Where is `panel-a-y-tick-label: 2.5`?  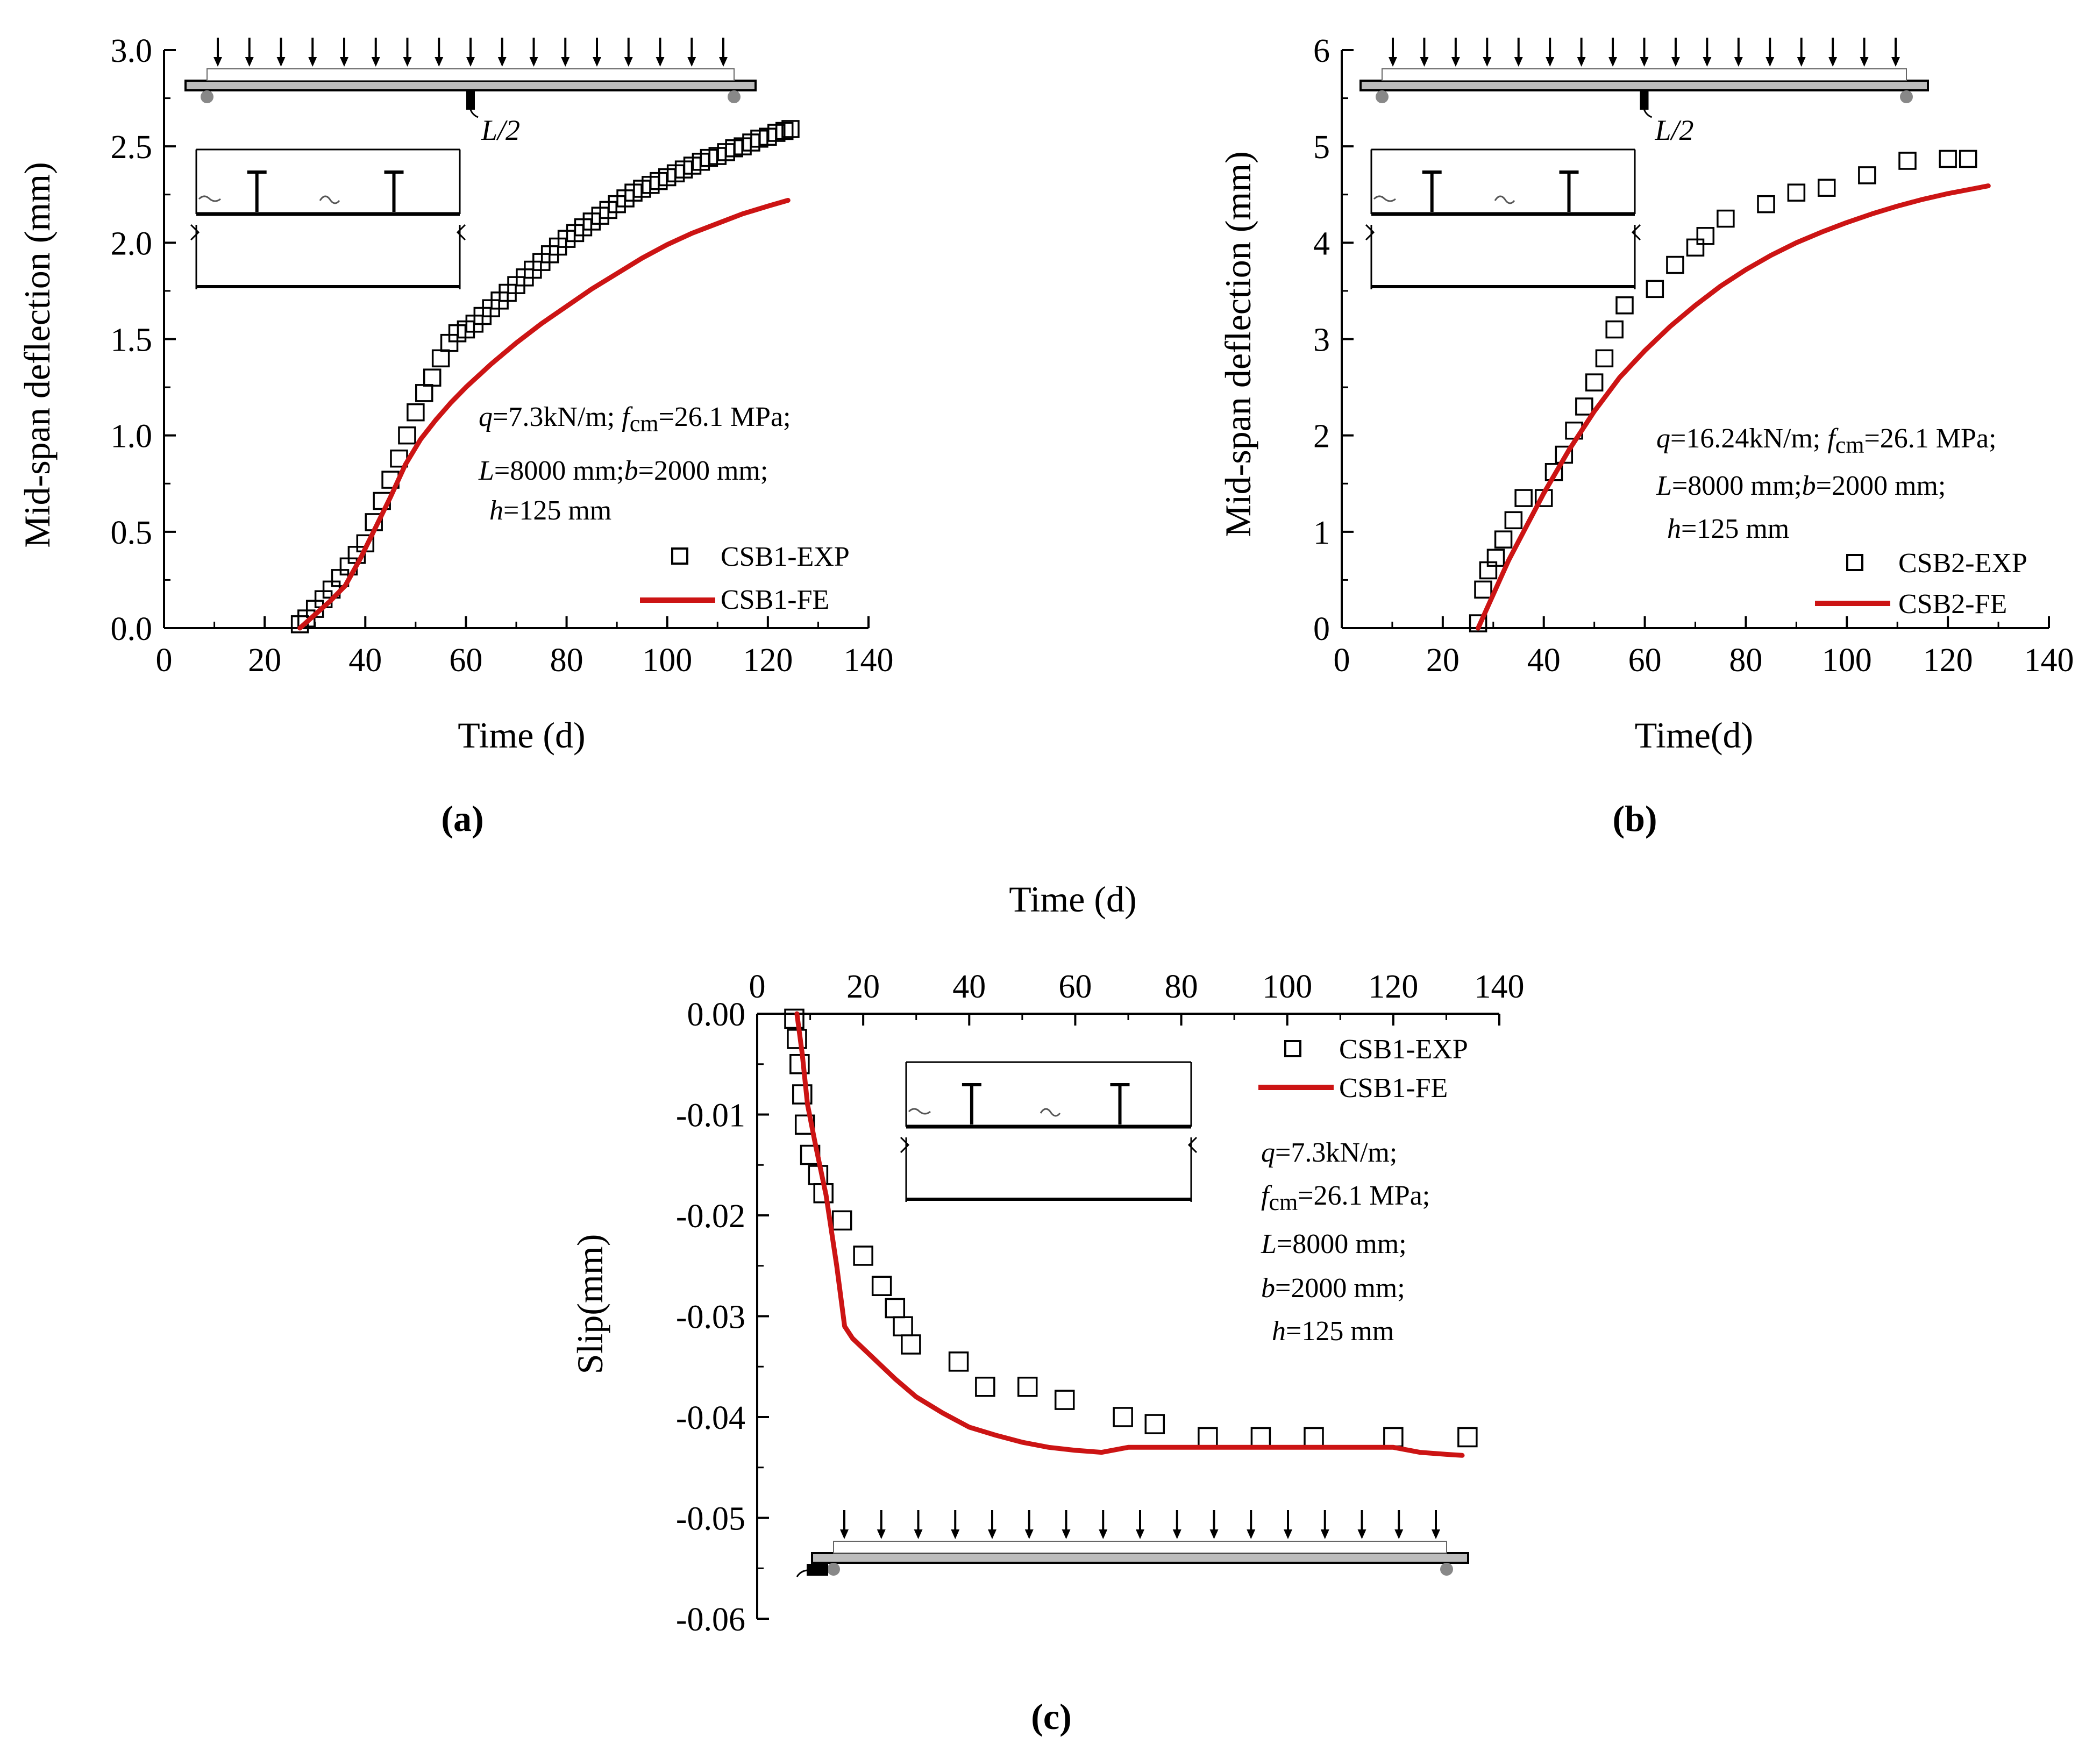 panel-a-y-tick-label: 2.5 is located at coordinates (132, 147).